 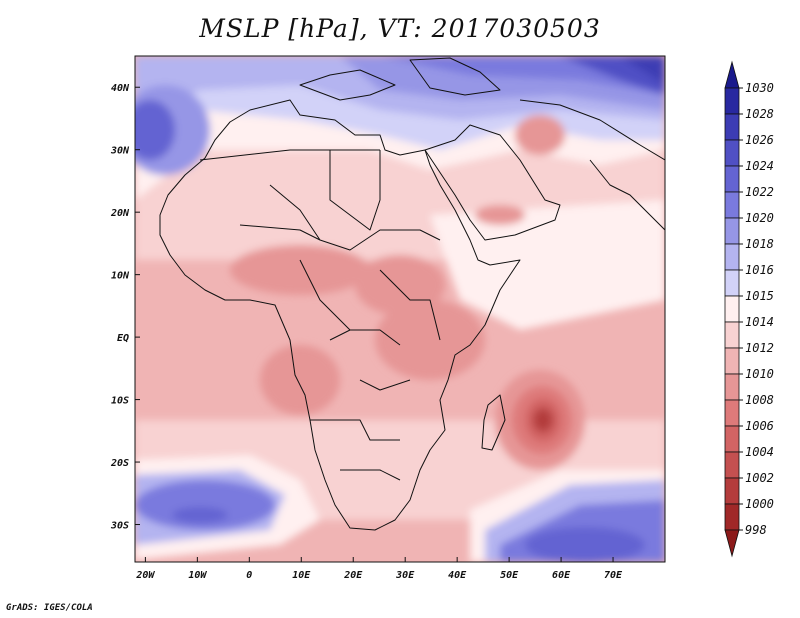 What do you see at coordinates (119, 463) in the screenshot?
I see `y-tick-label: 20S` at bounding box center [119, 463].